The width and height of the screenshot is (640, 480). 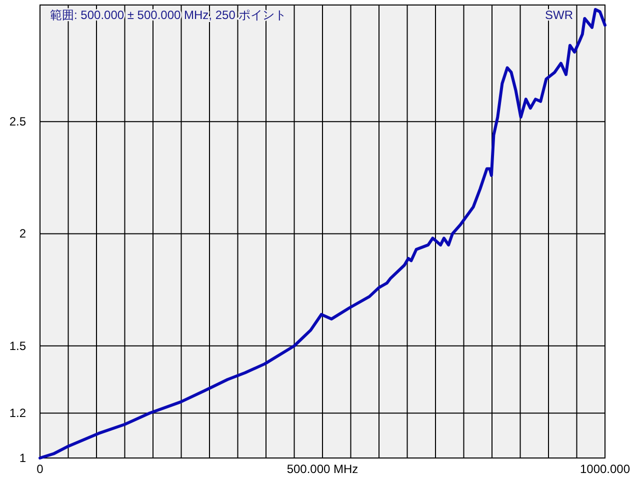 What do you see at coordinates (22, 458) in the screenshot?
I see `y-tick-label: 1` at bounding box center [22, 458].